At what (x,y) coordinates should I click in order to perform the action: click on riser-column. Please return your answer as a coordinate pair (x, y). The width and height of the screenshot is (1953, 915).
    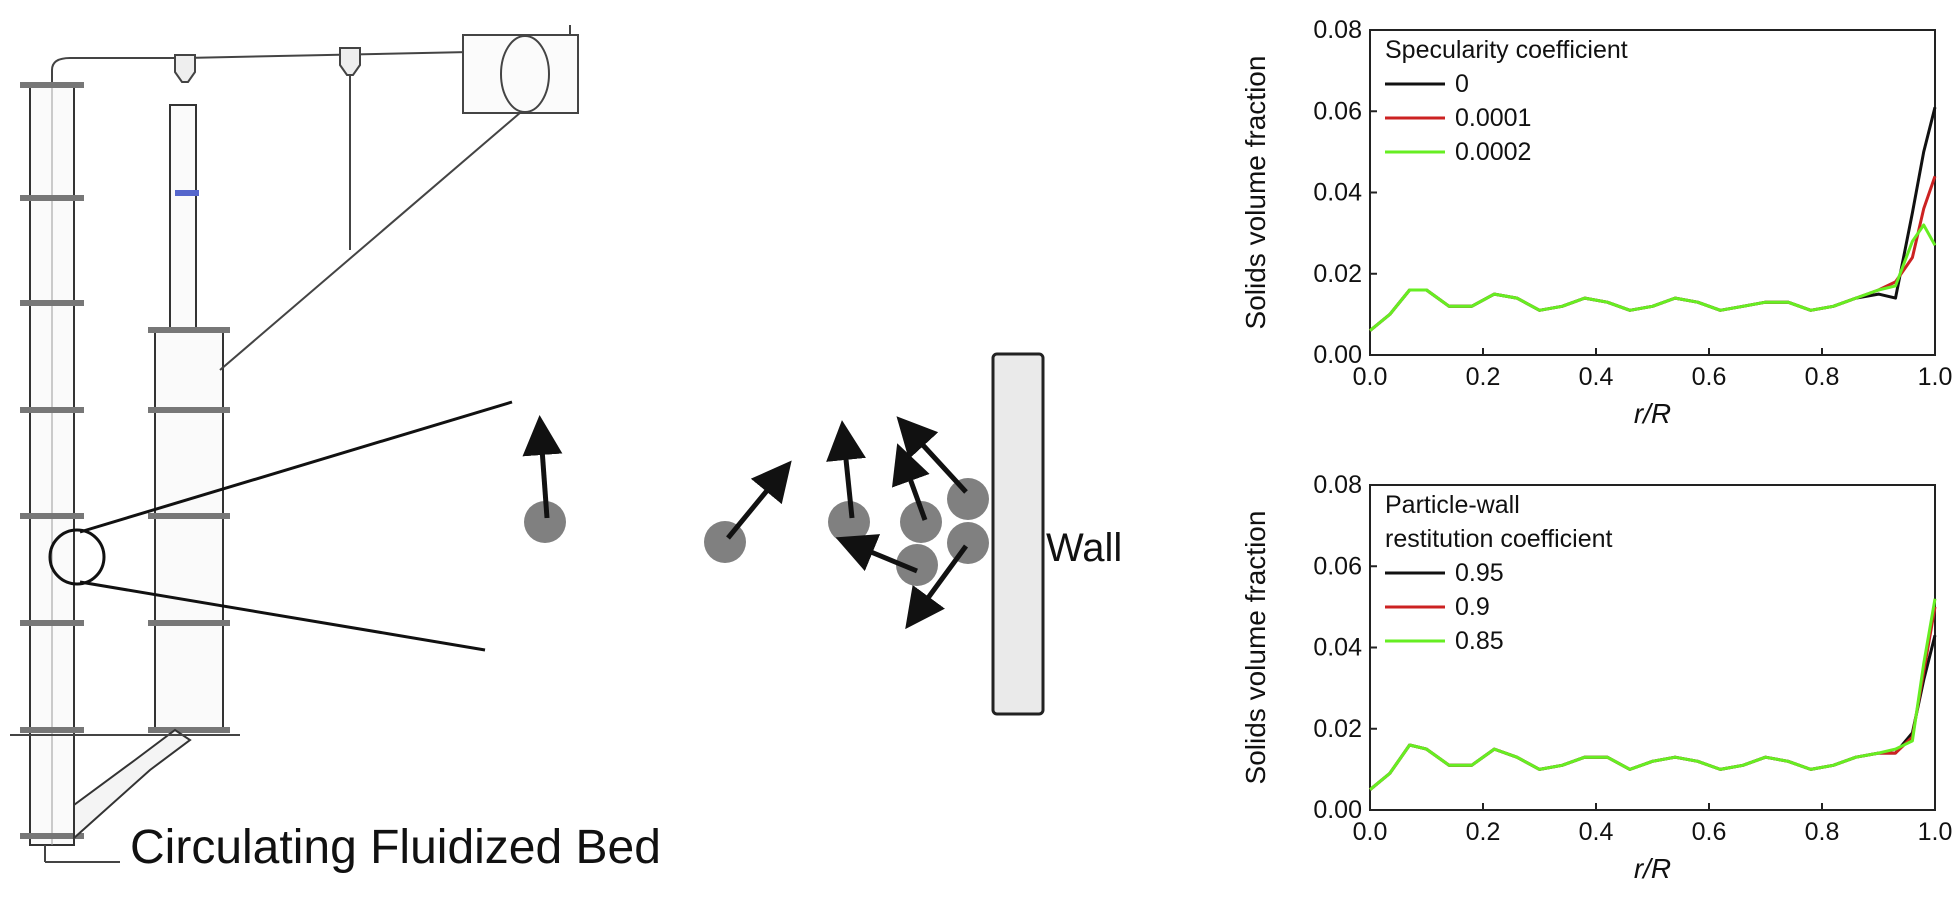
    Looking at the image, I should click on (52, 464).